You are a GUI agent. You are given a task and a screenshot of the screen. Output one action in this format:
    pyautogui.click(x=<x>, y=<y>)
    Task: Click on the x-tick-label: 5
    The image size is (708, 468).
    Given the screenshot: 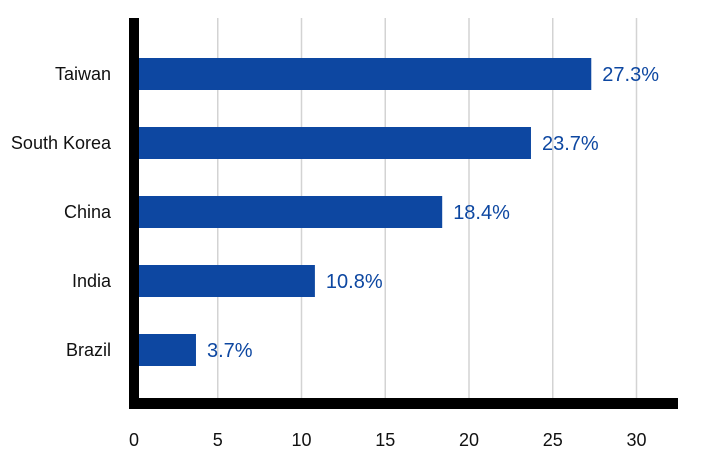 What is the action you would take?
    pyautogui.click(x=218, y=440)
    